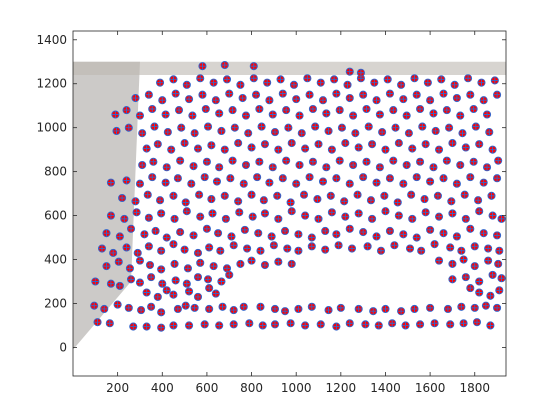 The height and width of the screenshot is (420, 560). I want to click on y-tick-label: 800, so click(55, 172).